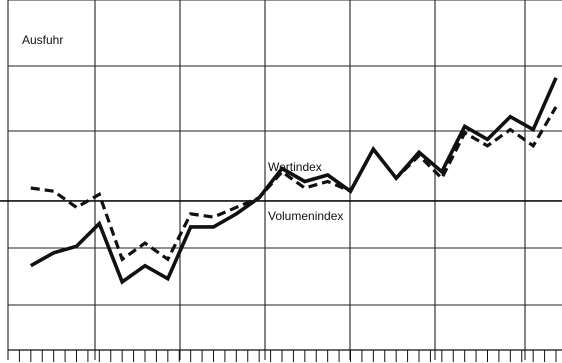 Image resolution: width=562 pixels, height=363 pixels. Describe the element at coordinates (305, 216) in the screenshot. I see `annotation-volumenindex: Volumenindex` at that location.